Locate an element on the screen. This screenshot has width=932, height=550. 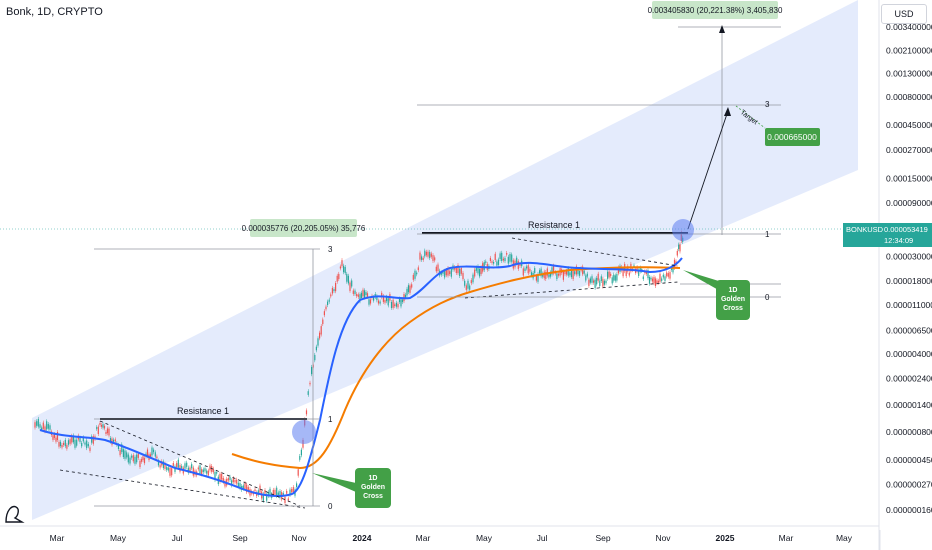
golden-cross-2-l2: Golden is located at coordinates (733, 299).